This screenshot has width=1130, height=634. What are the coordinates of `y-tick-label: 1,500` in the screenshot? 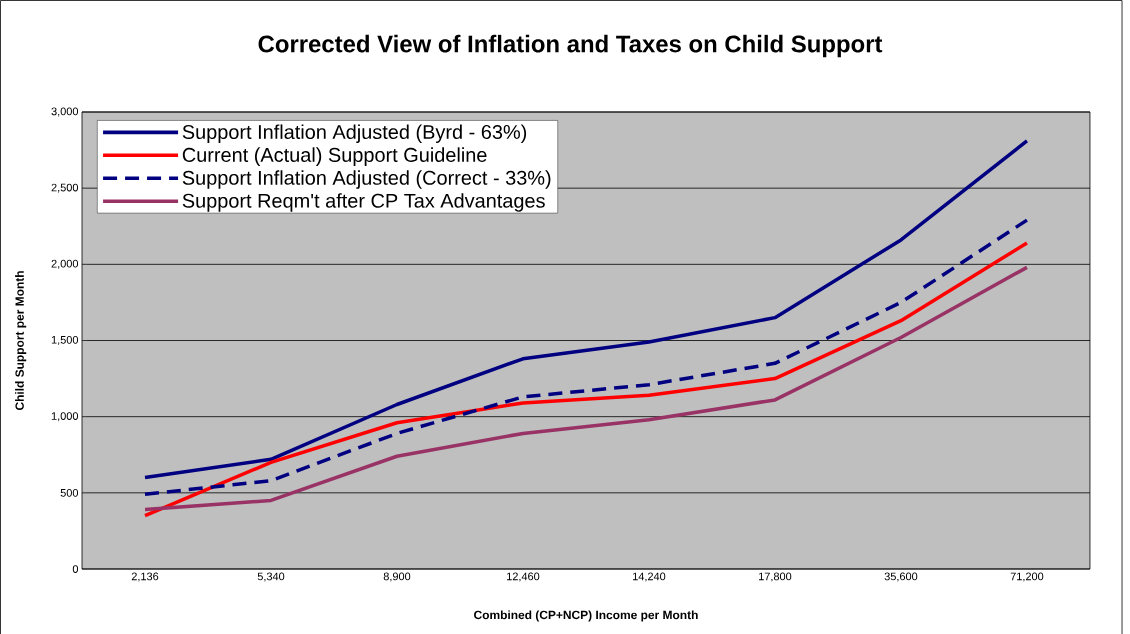 It's located at (65, 340).